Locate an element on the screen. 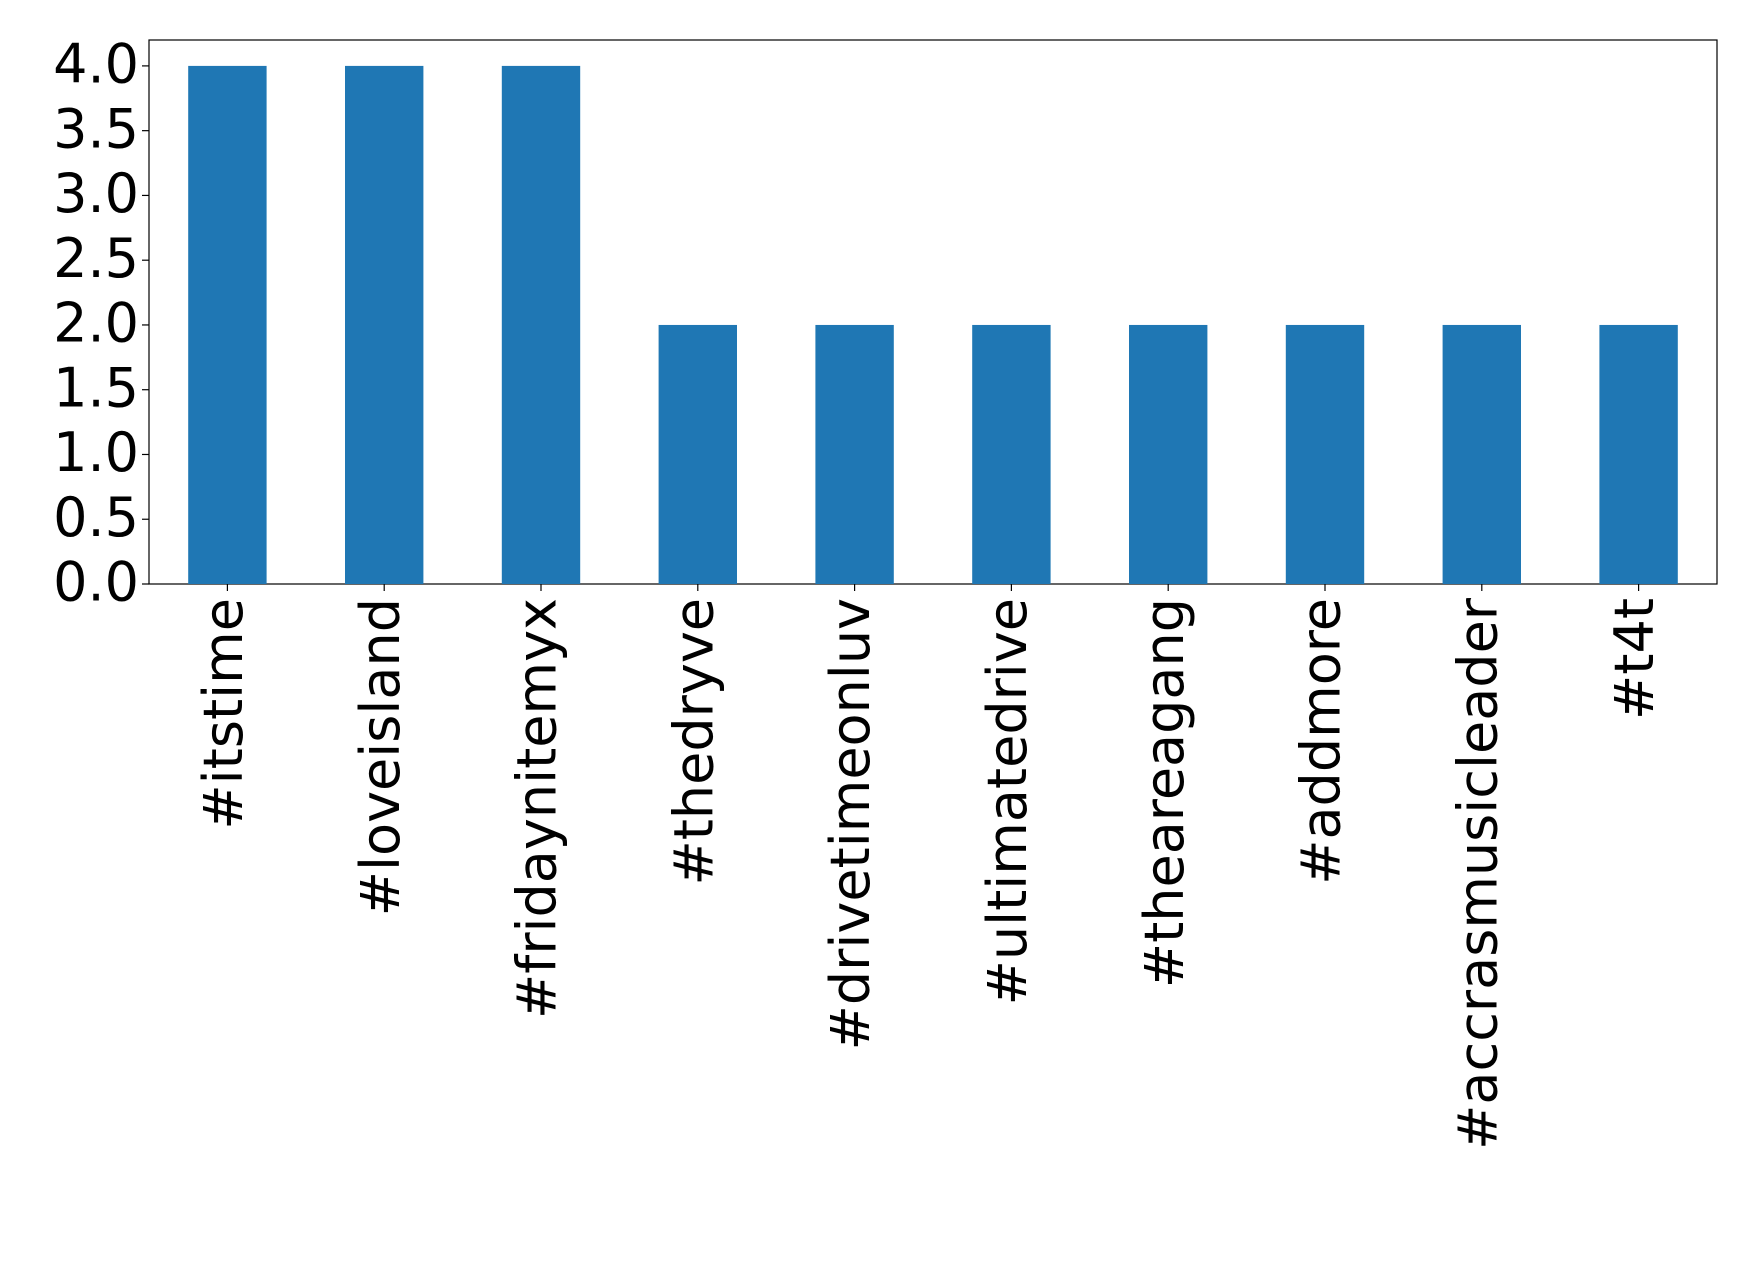 This screenshot has height=1267, width=1739. x-tick-label: #ultimatedrive is located at coordinates (1007, 801).